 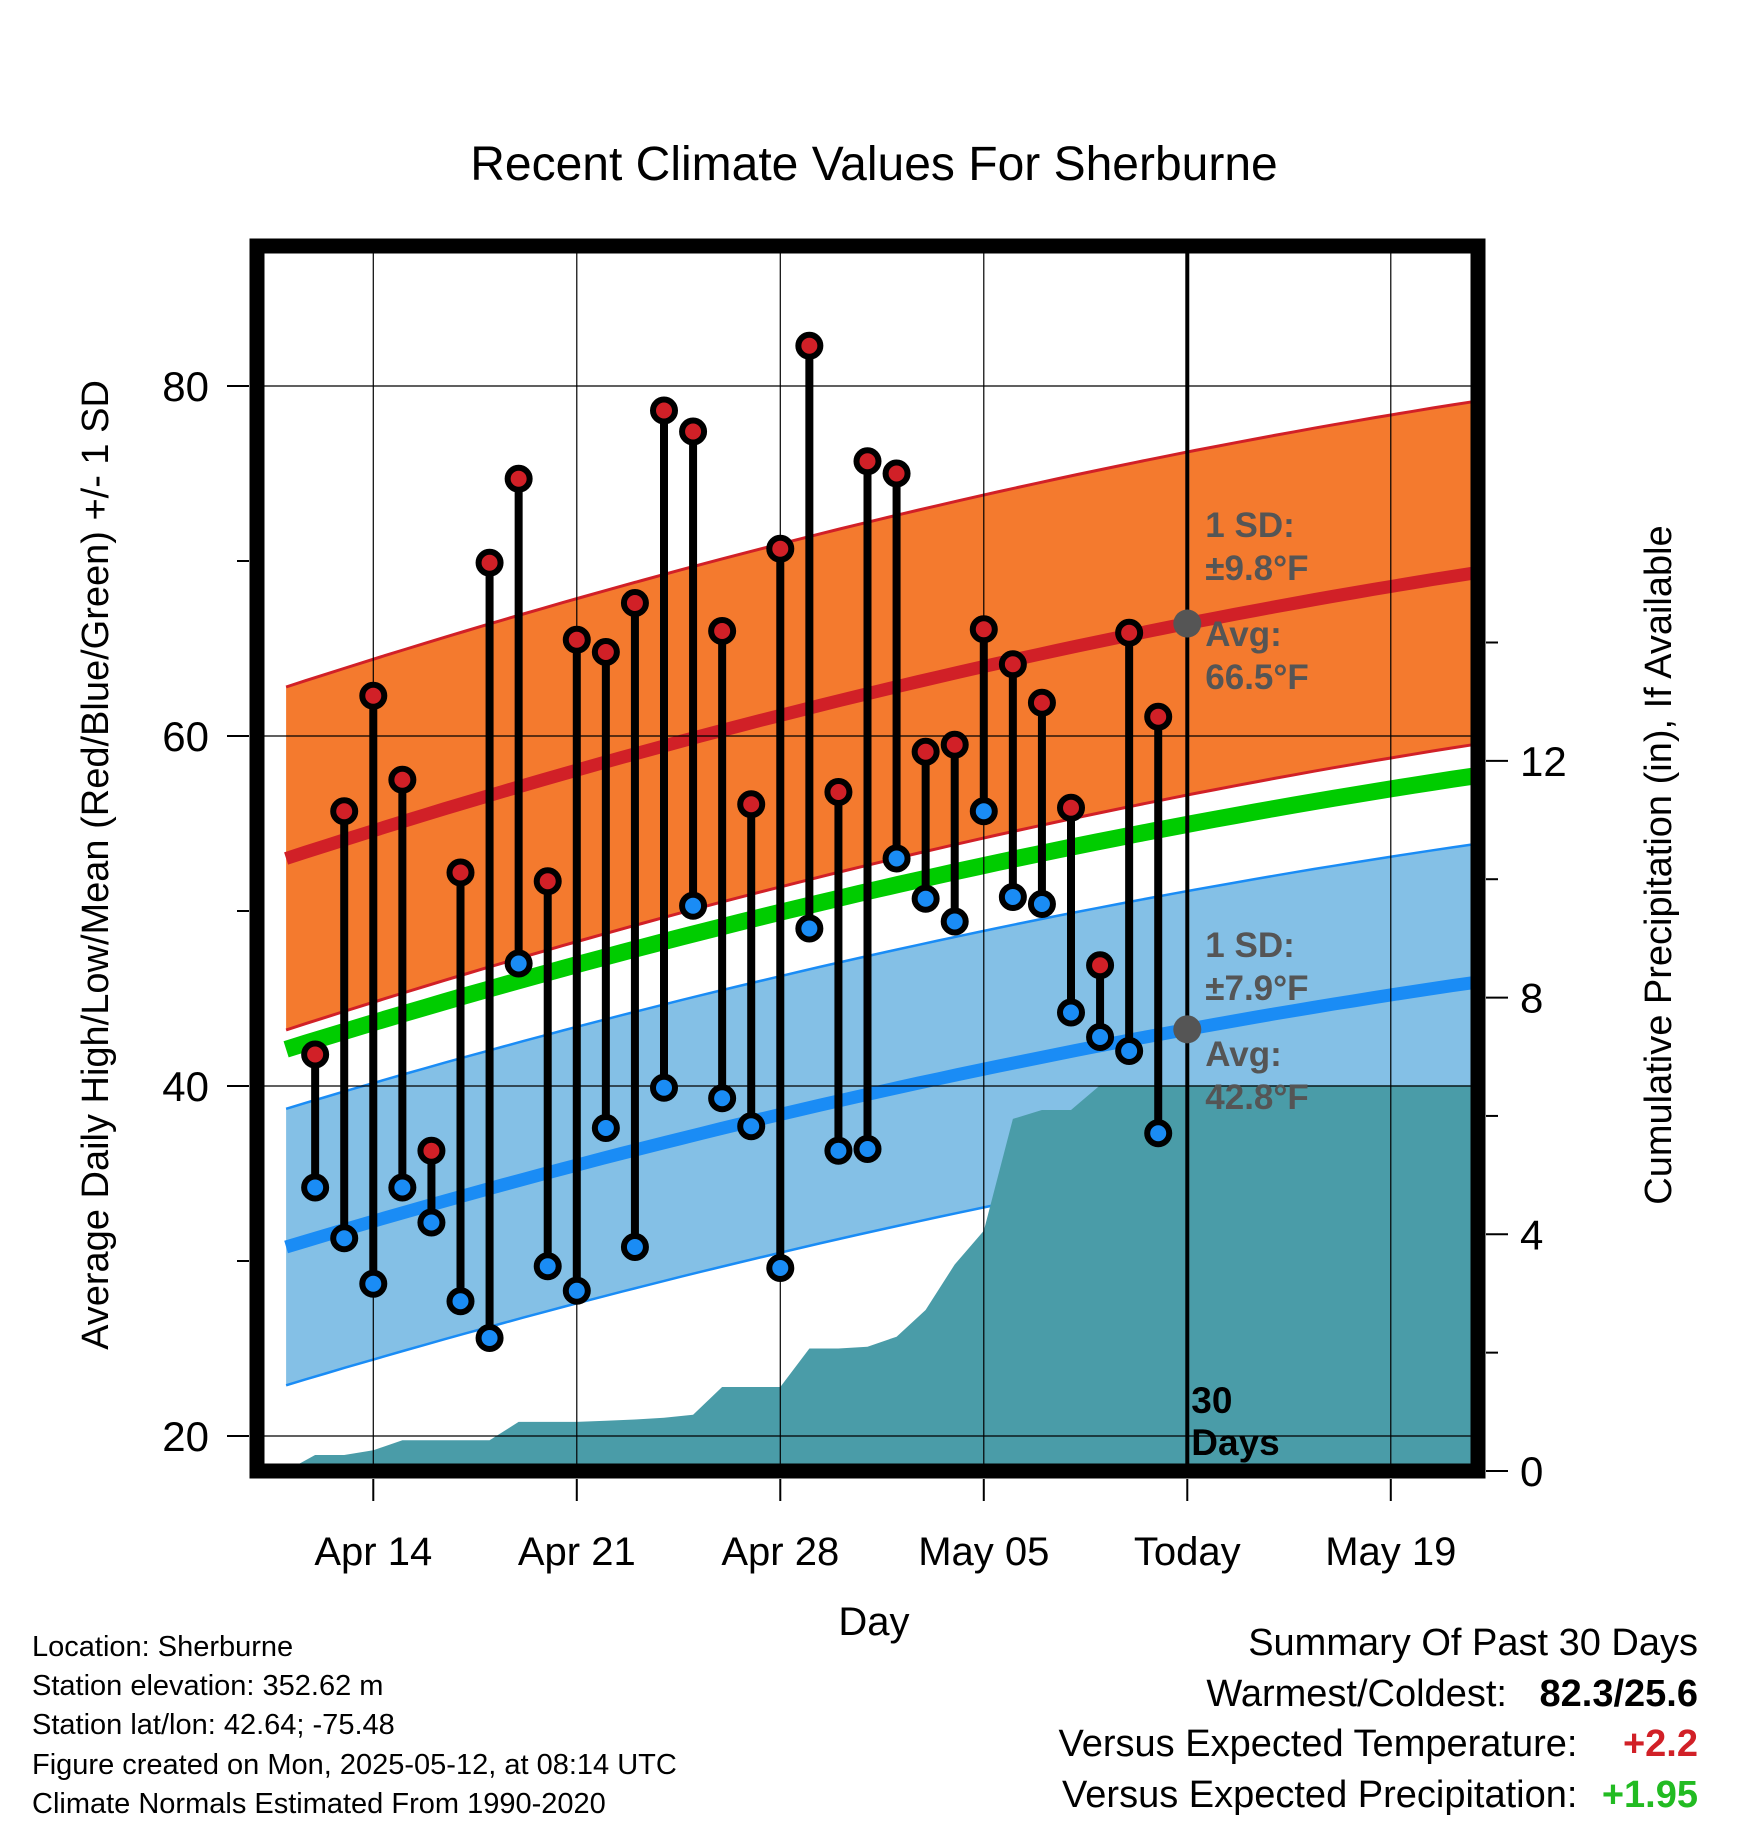 What do you see at coordinates (185, 386) in the screenshot?
I see `y-tick-label-left: 80` at bounding box center [185, 386].